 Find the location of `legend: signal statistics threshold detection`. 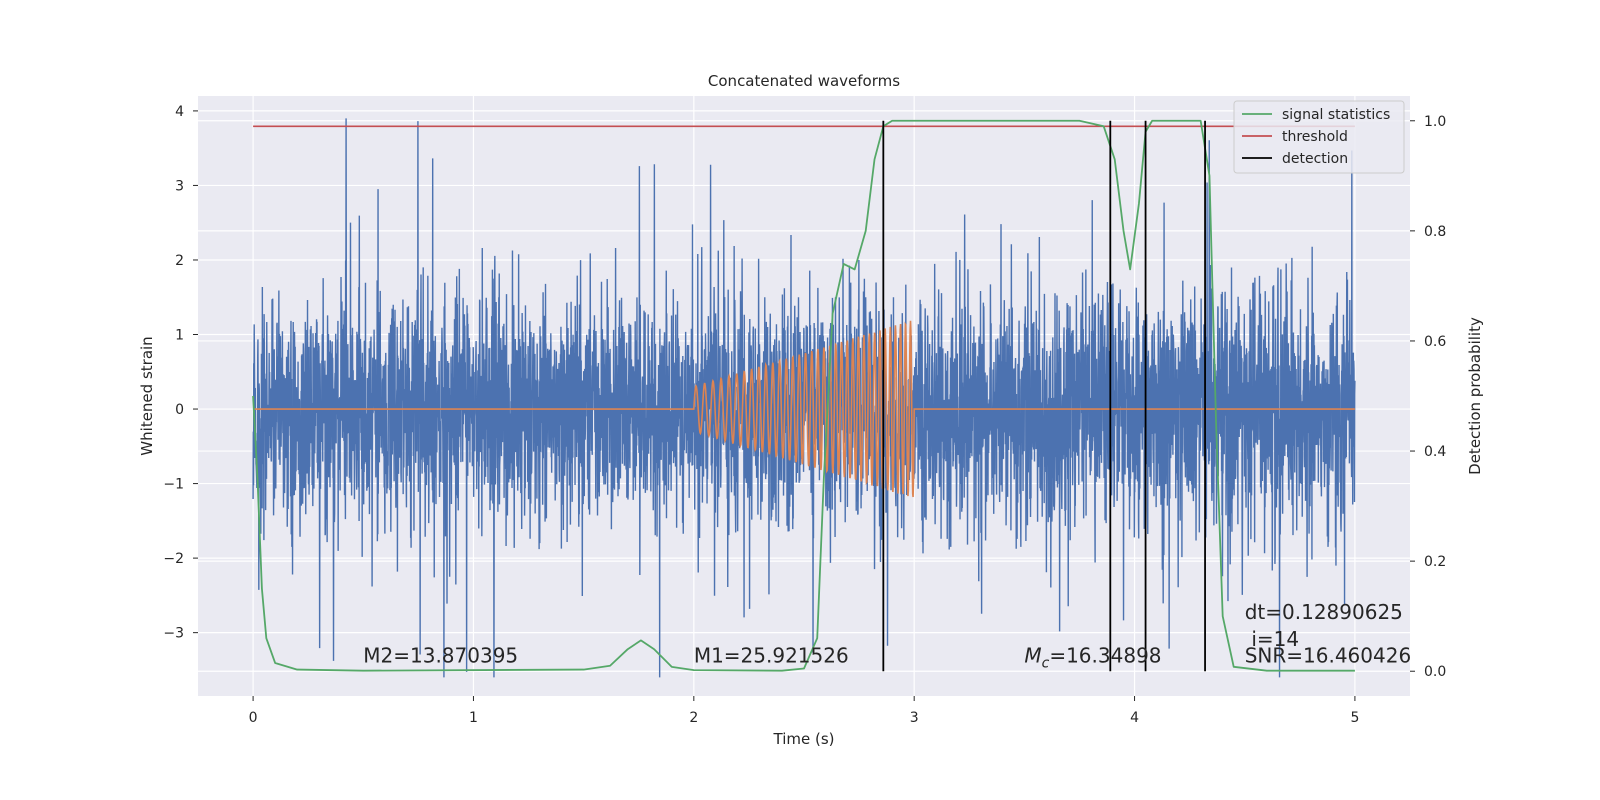

legend: signal statistics threshold detection is located at coordinates (1319, 137).